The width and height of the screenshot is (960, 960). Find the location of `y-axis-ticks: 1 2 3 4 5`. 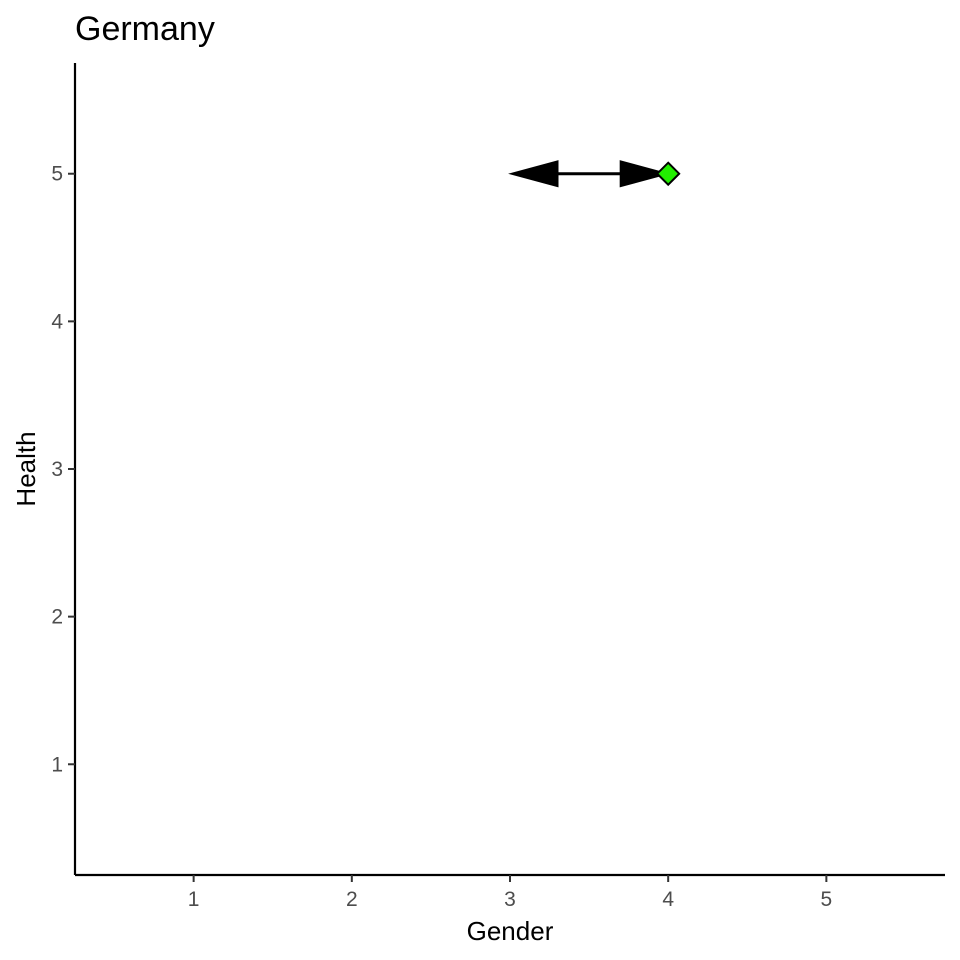

y-axis-ticks: 1 2 3 4 5 is located at coordinates (63, 469).